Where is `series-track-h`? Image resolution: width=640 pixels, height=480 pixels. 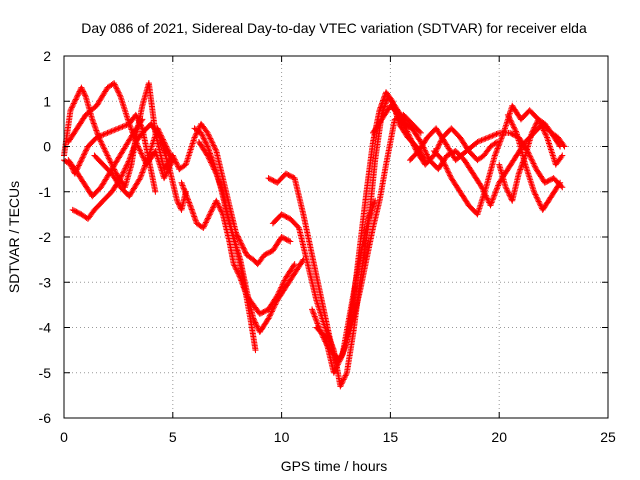 series-track-h is located at coordinates (235, 194).